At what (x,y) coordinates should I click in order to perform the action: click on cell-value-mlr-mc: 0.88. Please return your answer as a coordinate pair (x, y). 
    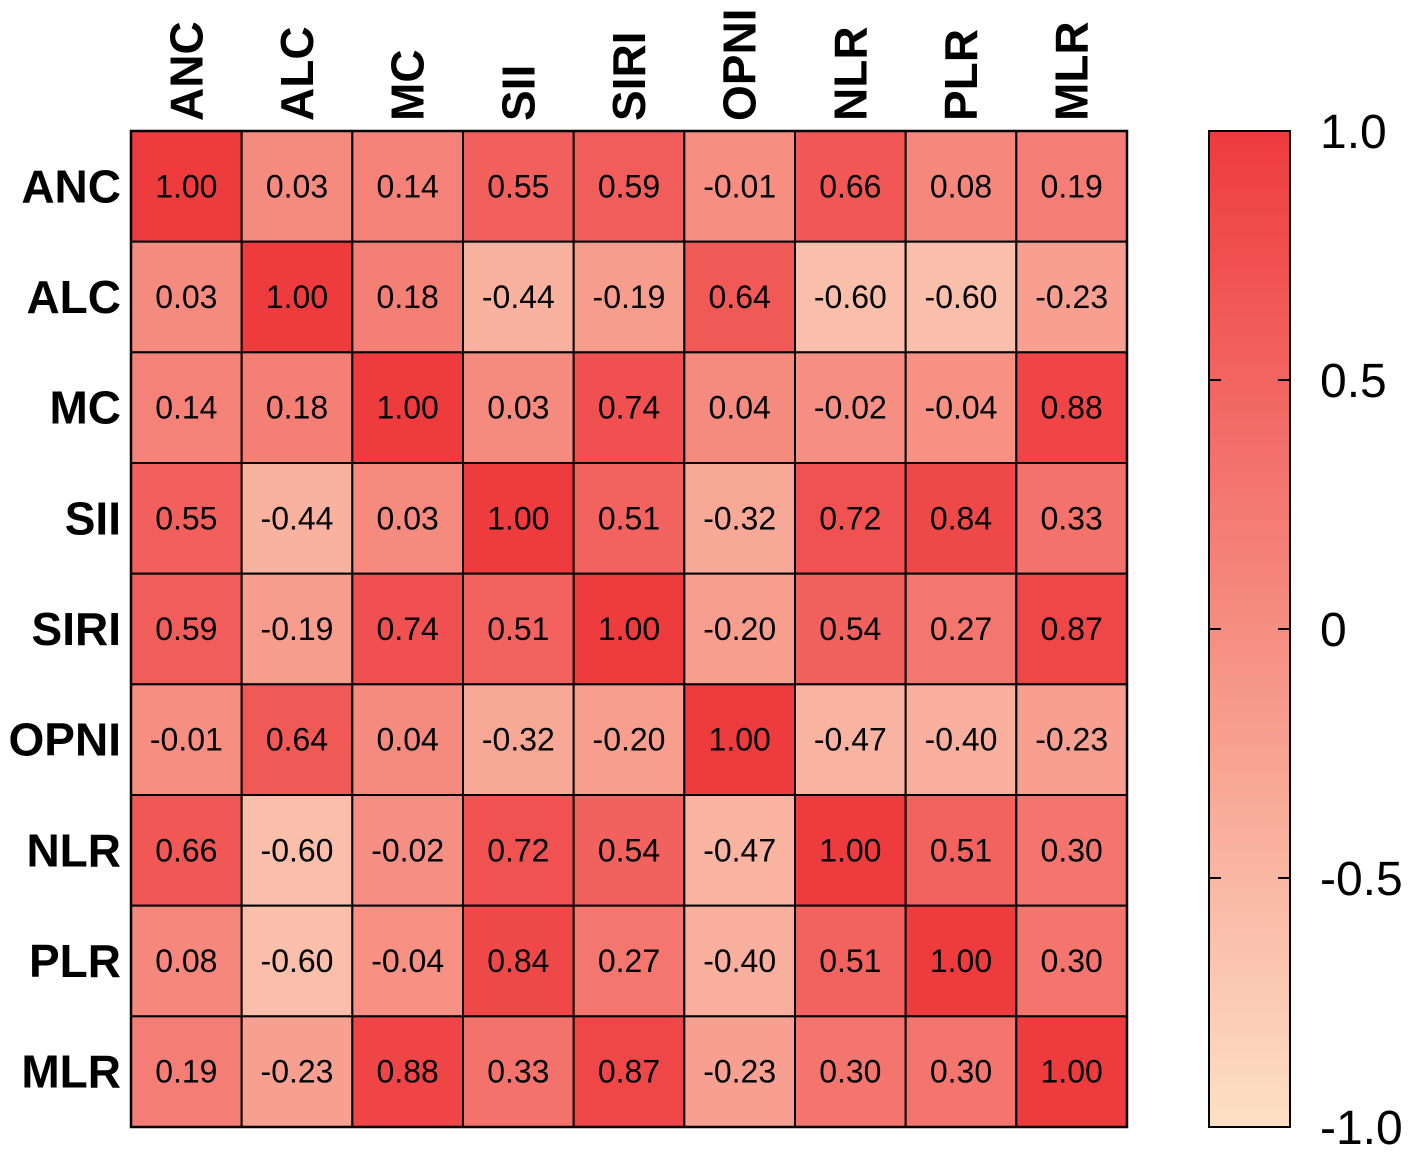
    Looking at the image, I should click on (408, 1072).